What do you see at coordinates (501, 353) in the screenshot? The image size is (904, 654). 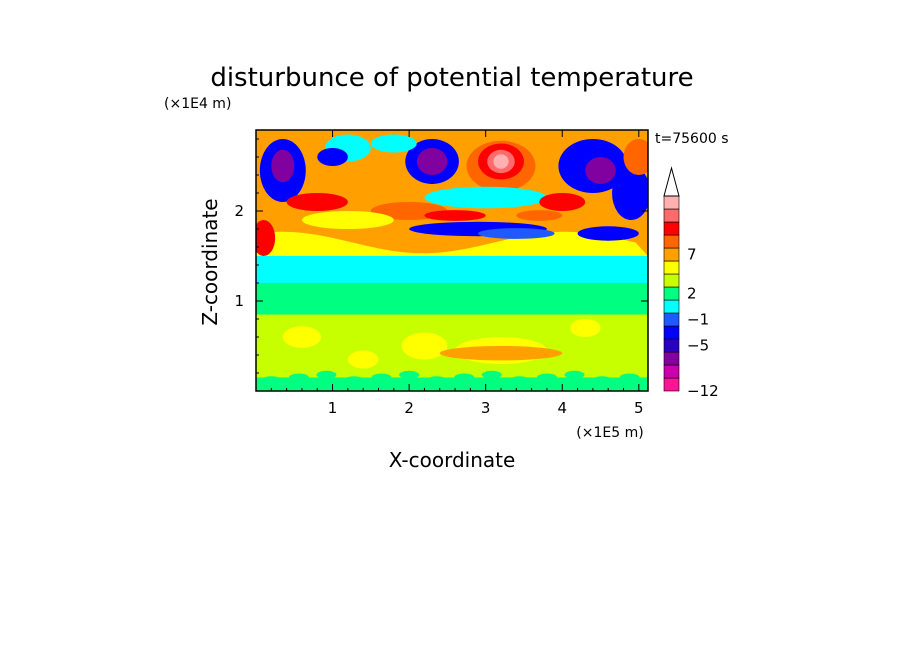 I see `warm-patch-orange` at bounding box center [501, 353].